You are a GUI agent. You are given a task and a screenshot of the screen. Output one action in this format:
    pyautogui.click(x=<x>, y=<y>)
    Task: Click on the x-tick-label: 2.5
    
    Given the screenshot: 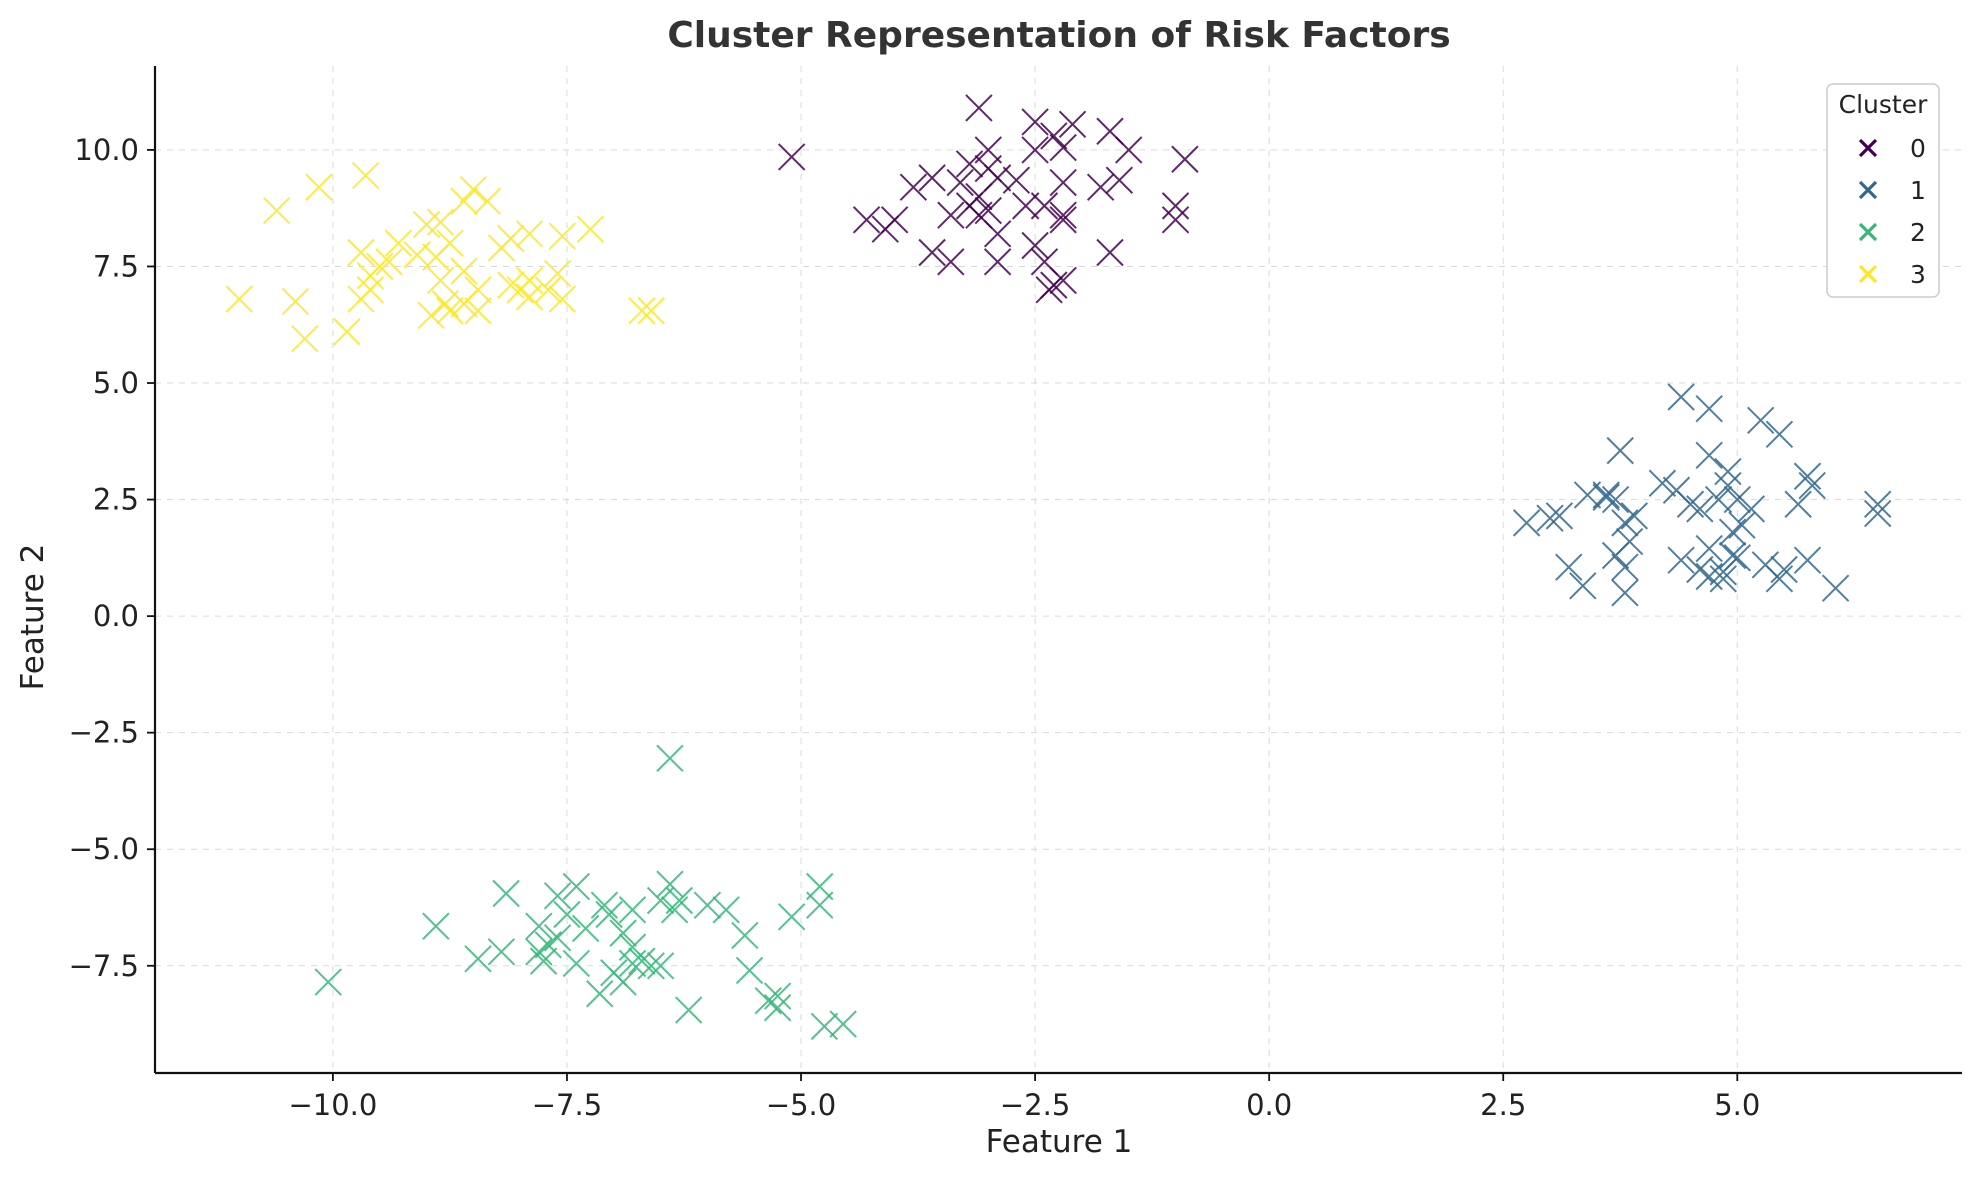 What is the action you would take?
    pyautogui.click(x=1503, y=1105)
    